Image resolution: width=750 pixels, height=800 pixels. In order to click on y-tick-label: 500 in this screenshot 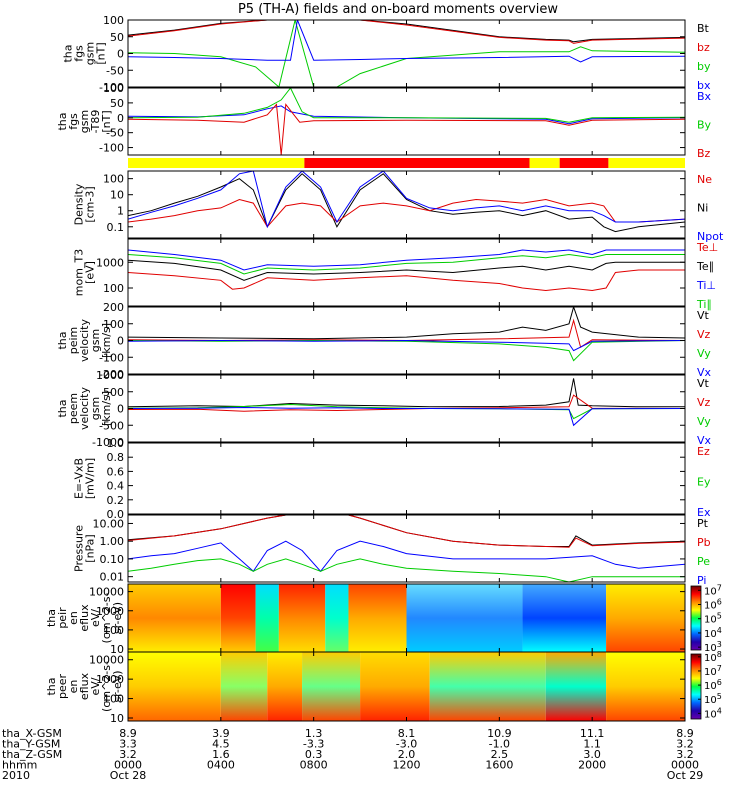, I will do `click(113, 392)`.